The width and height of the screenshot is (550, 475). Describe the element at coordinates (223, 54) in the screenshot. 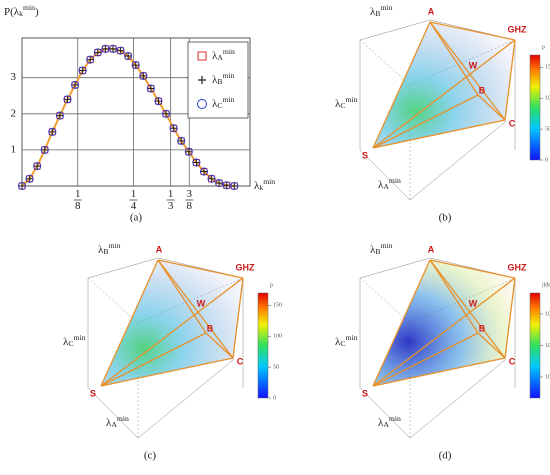

I see `legend-label: λAmin` at that location.